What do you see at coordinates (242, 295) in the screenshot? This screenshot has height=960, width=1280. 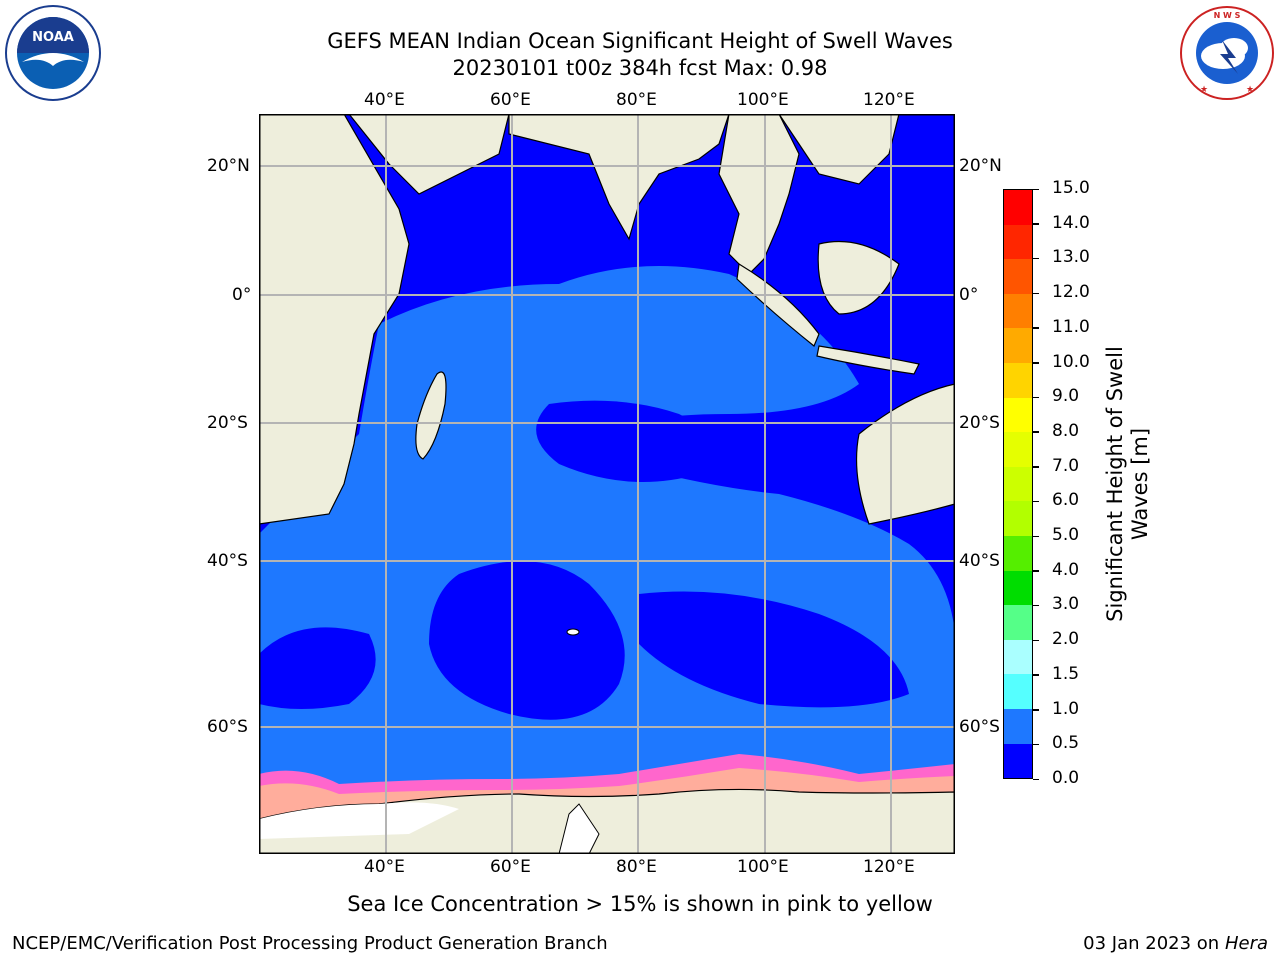 I see `lat-tick-left: 0°` at bounding box center [242, 295].